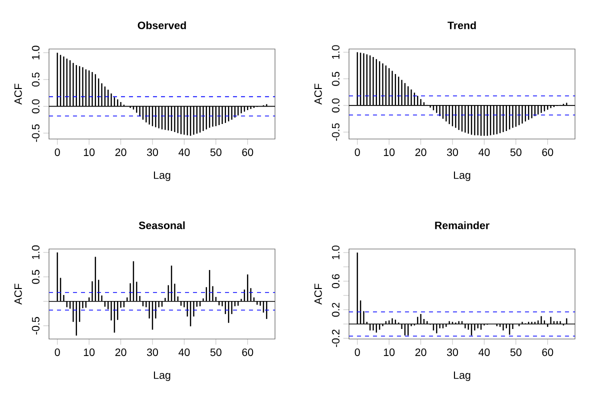 The width and height of the screenshot is (600, 400). Describe the element at coordinates (336, 309) in the screenshot. I see `y-tick-label: 0.2` at that location.